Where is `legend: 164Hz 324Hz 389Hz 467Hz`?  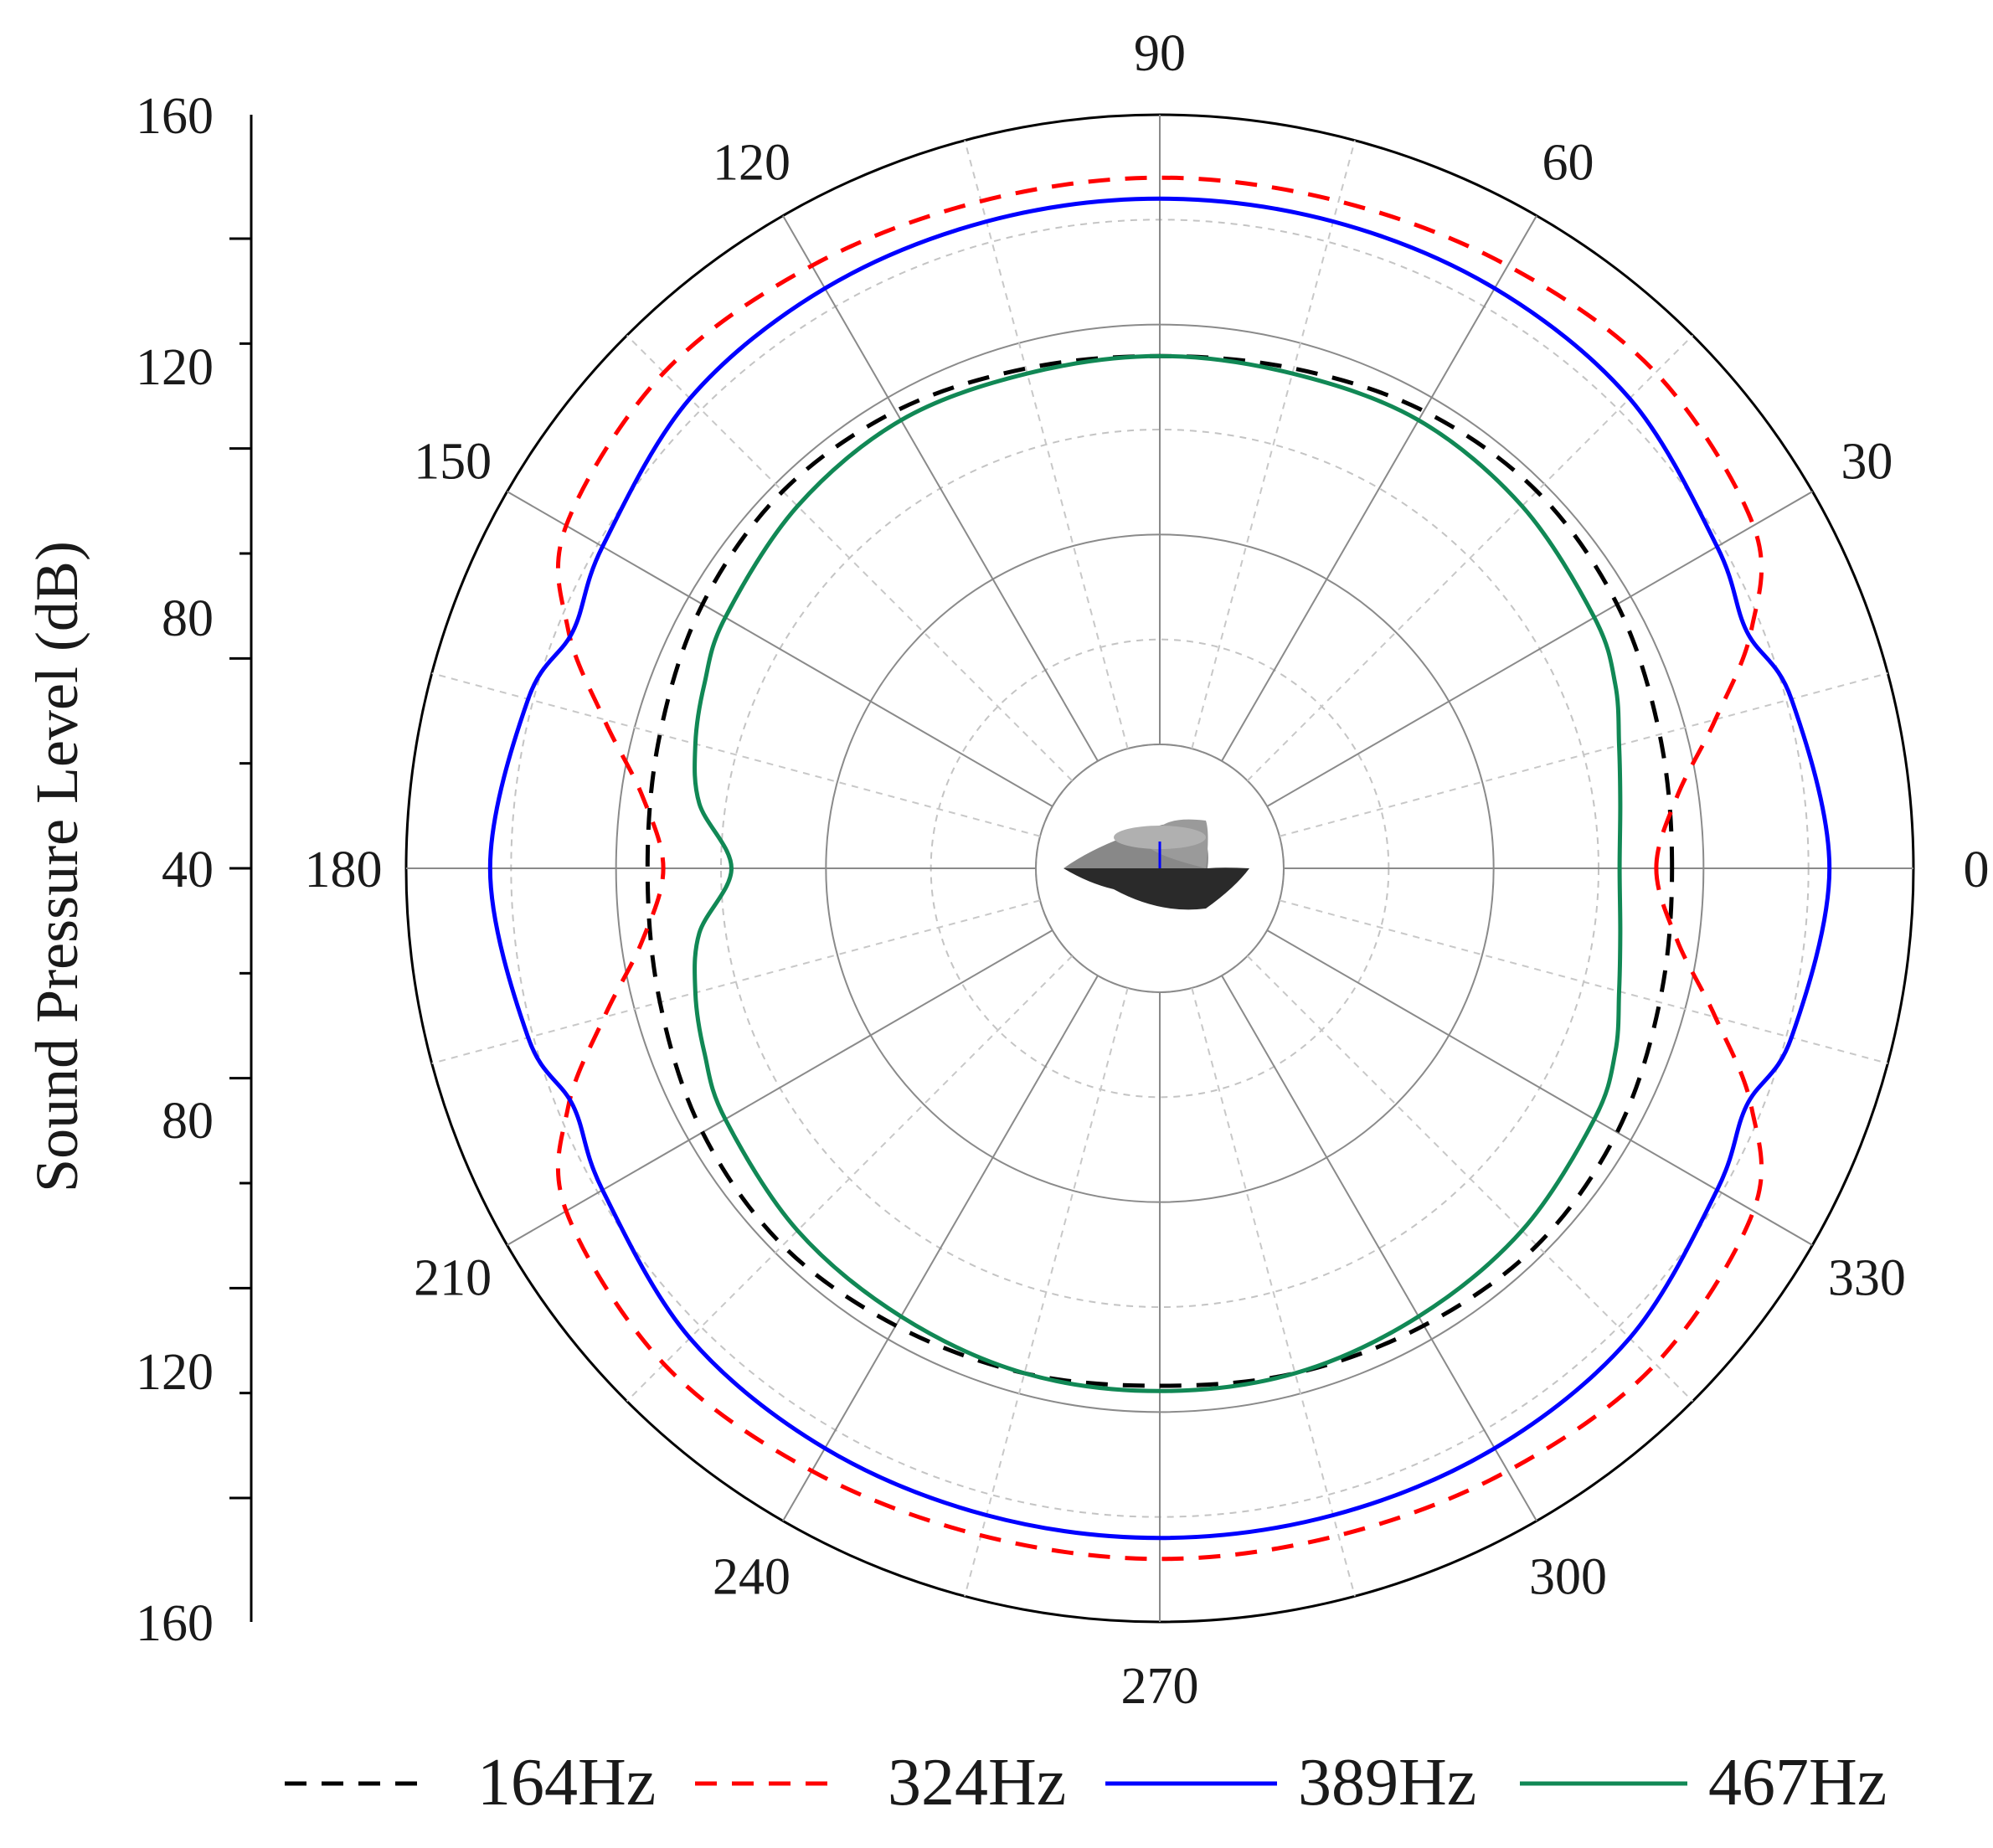 legend: 164Hz 324Hz 389Hz 467Hz is located at coordinates (1086, 1783).